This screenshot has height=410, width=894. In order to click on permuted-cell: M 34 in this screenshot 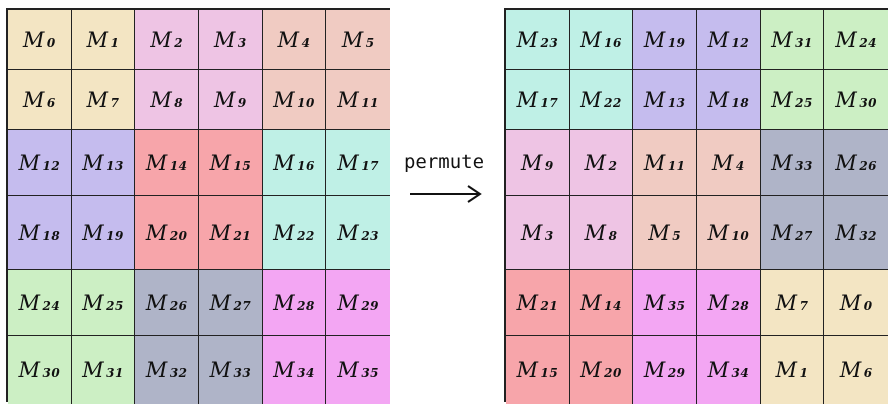, I will do `click(729, 370)`.